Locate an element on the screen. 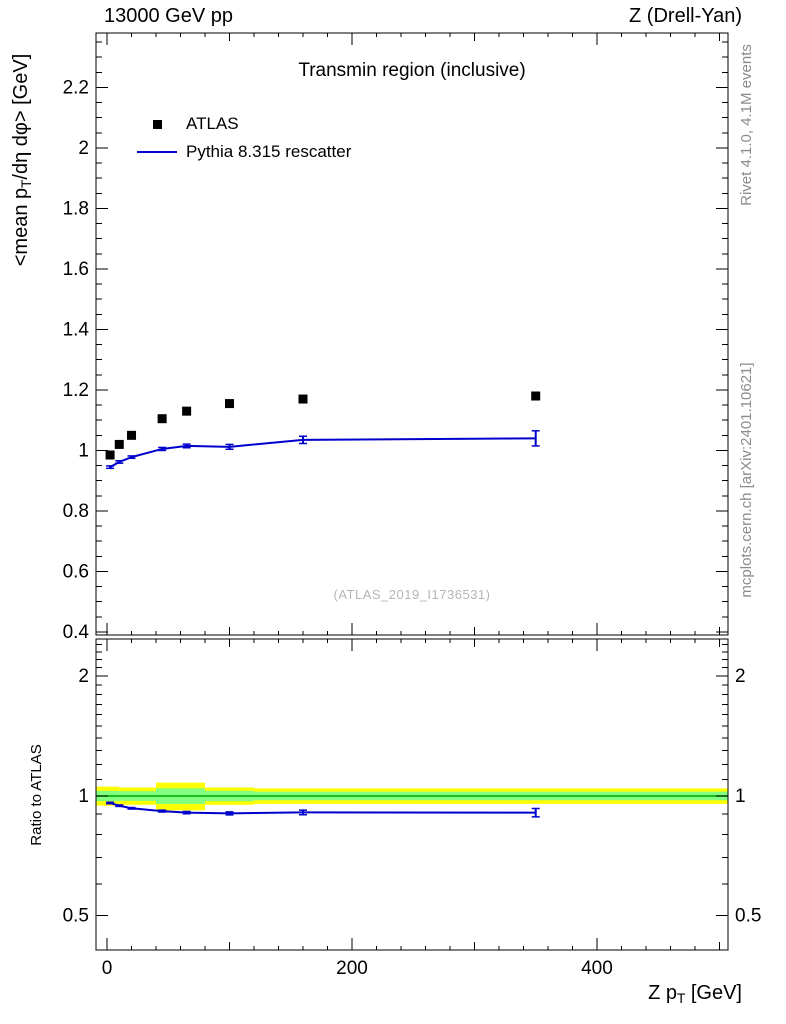 The width and height of the screenshot is (786, 1024). y-tick-label: 2.2 is located at coordinates (76, 87).